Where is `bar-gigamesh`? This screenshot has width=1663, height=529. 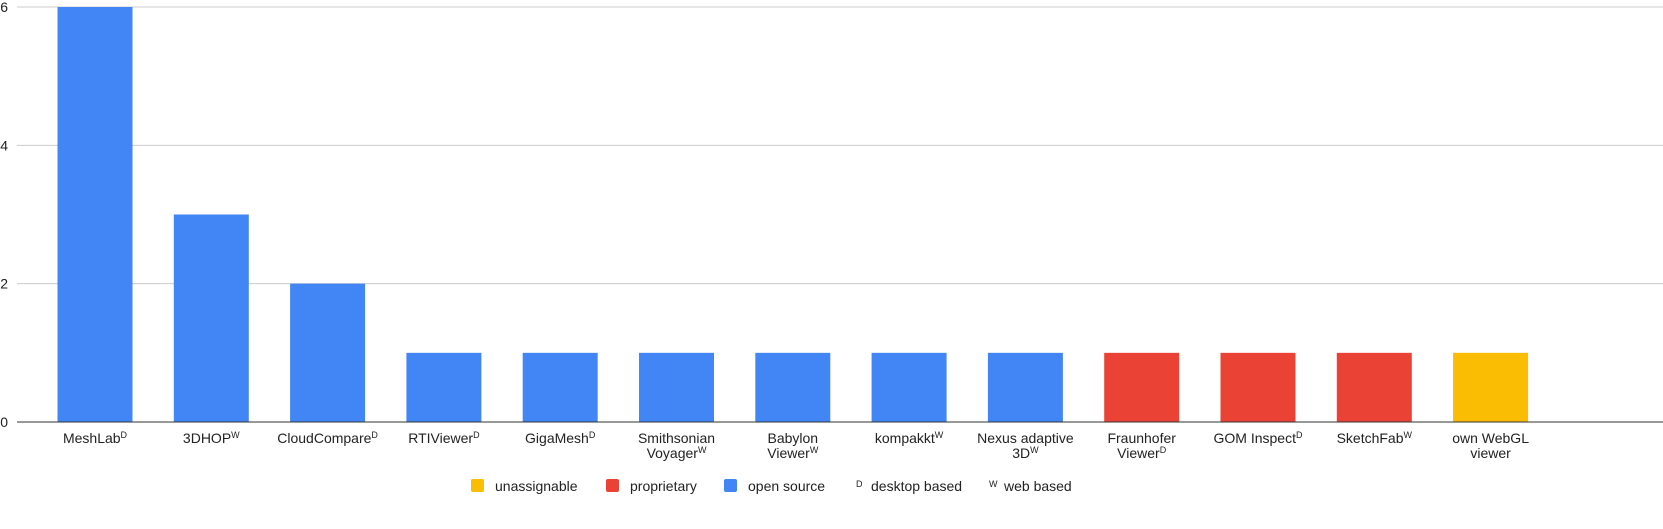
bar-gigamesh is located at coordinates (560, 387).